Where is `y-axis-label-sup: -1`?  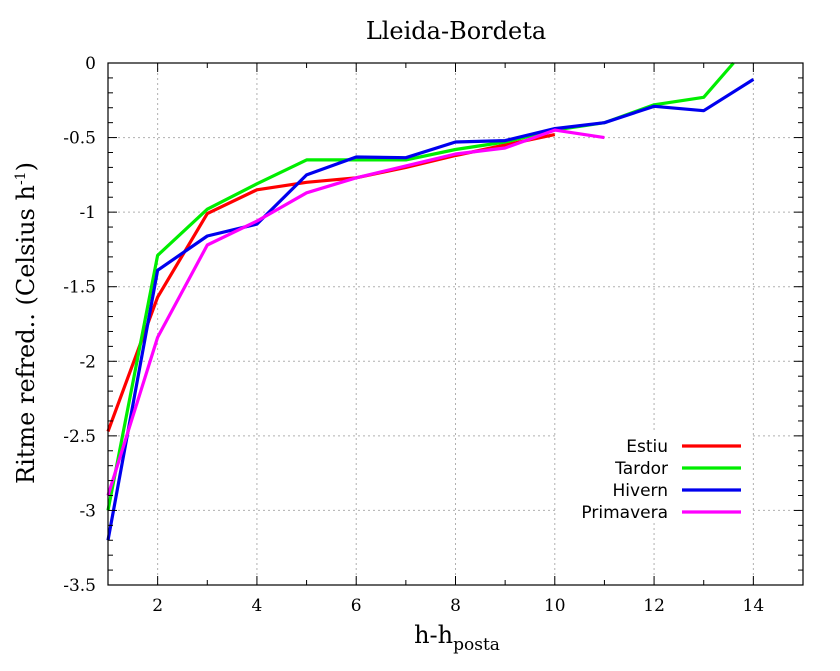
y-axis-label-sup: -1 is located at coordinates (21, 178).